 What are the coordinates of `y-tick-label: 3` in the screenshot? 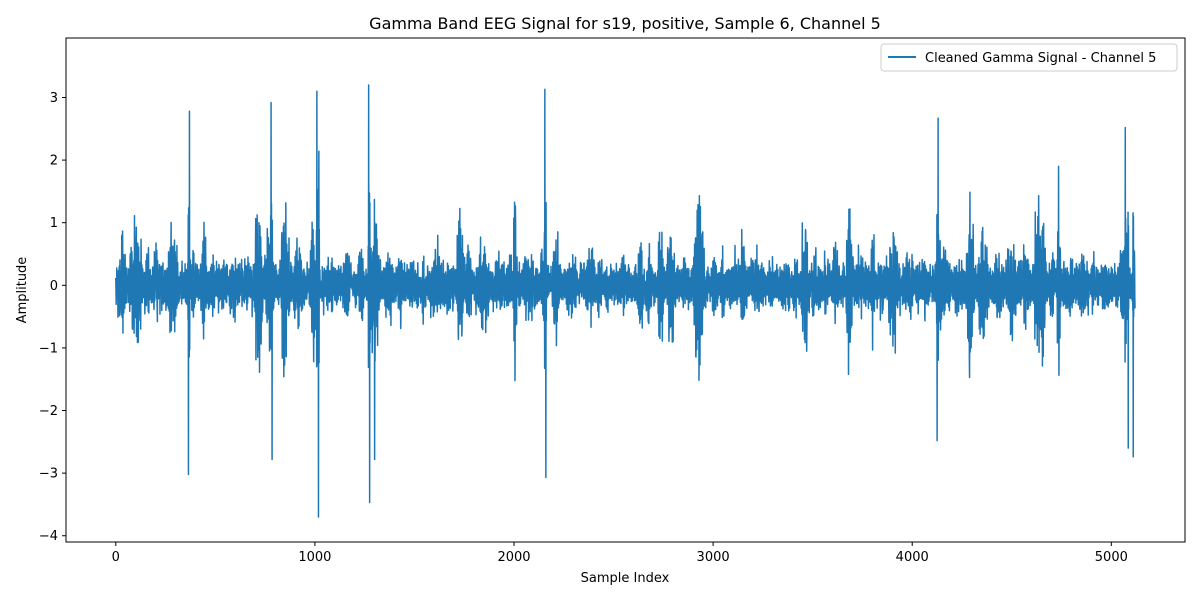 It's located at (54, 98).